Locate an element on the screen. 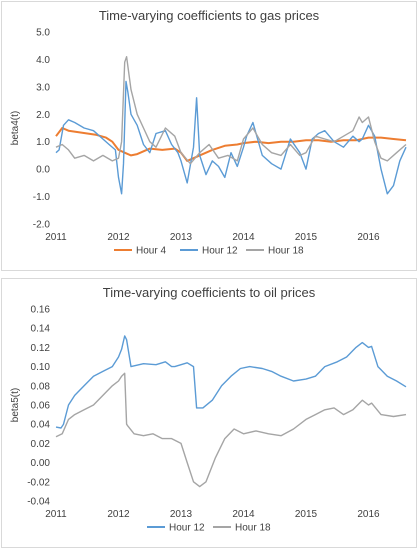 The image size is (420, 550). oil-legend-item: Hour 18 is located at coordinates (242, 528).